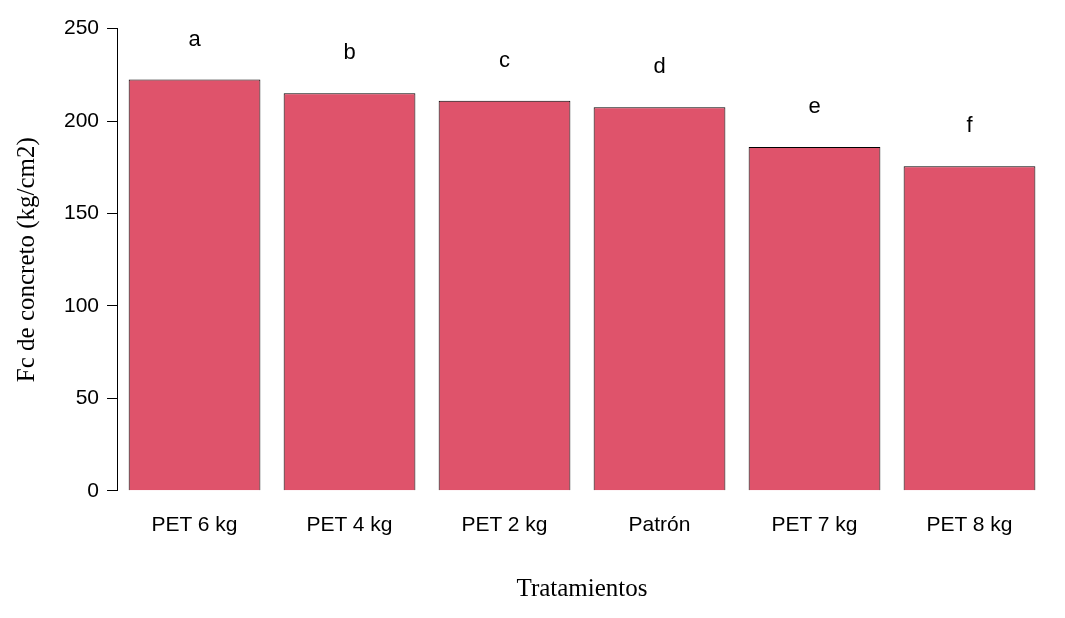 The width and height of the screenshot is (1065, 618). What do you see at coordinates (349, 524) in the screenshot?
I see `x-tick-label: PET 4 kg` at bounding box center [349, 524].